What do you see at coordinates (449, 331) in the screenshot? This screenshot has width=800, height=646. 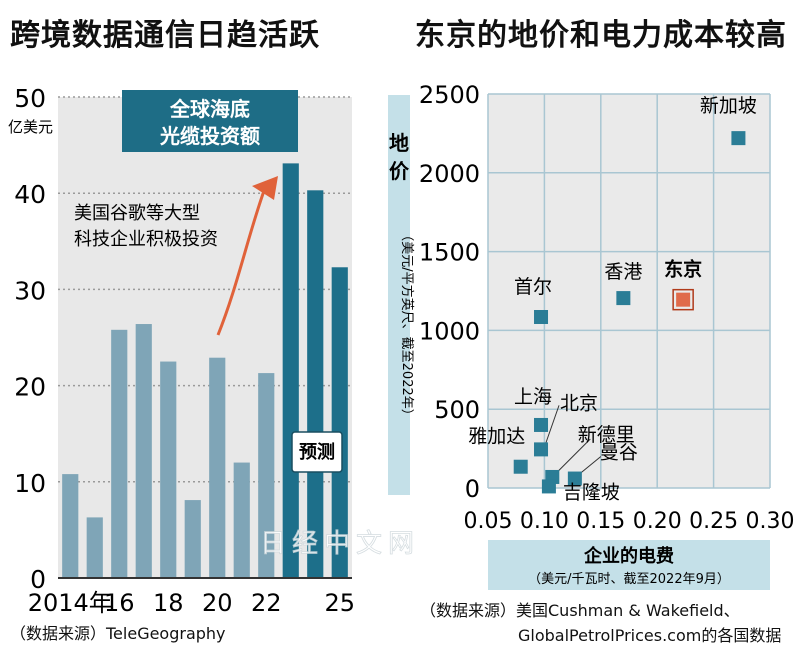 I see `right-y-tick-label: 1000` at bounding box center [449, 331].